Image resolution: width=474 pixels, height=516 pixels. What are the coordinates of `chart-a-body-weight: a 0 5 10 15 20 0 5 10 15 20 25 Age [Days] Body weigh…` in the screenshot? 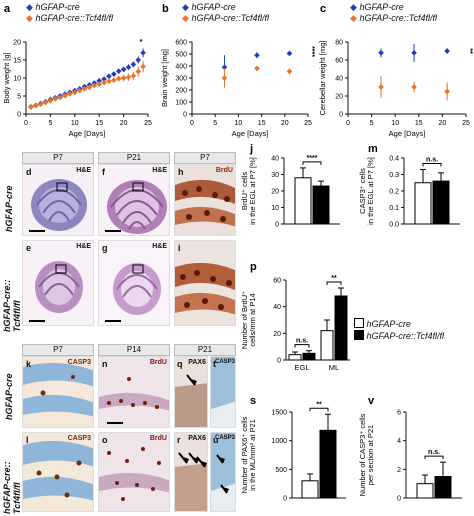 It's located at (77, 70).